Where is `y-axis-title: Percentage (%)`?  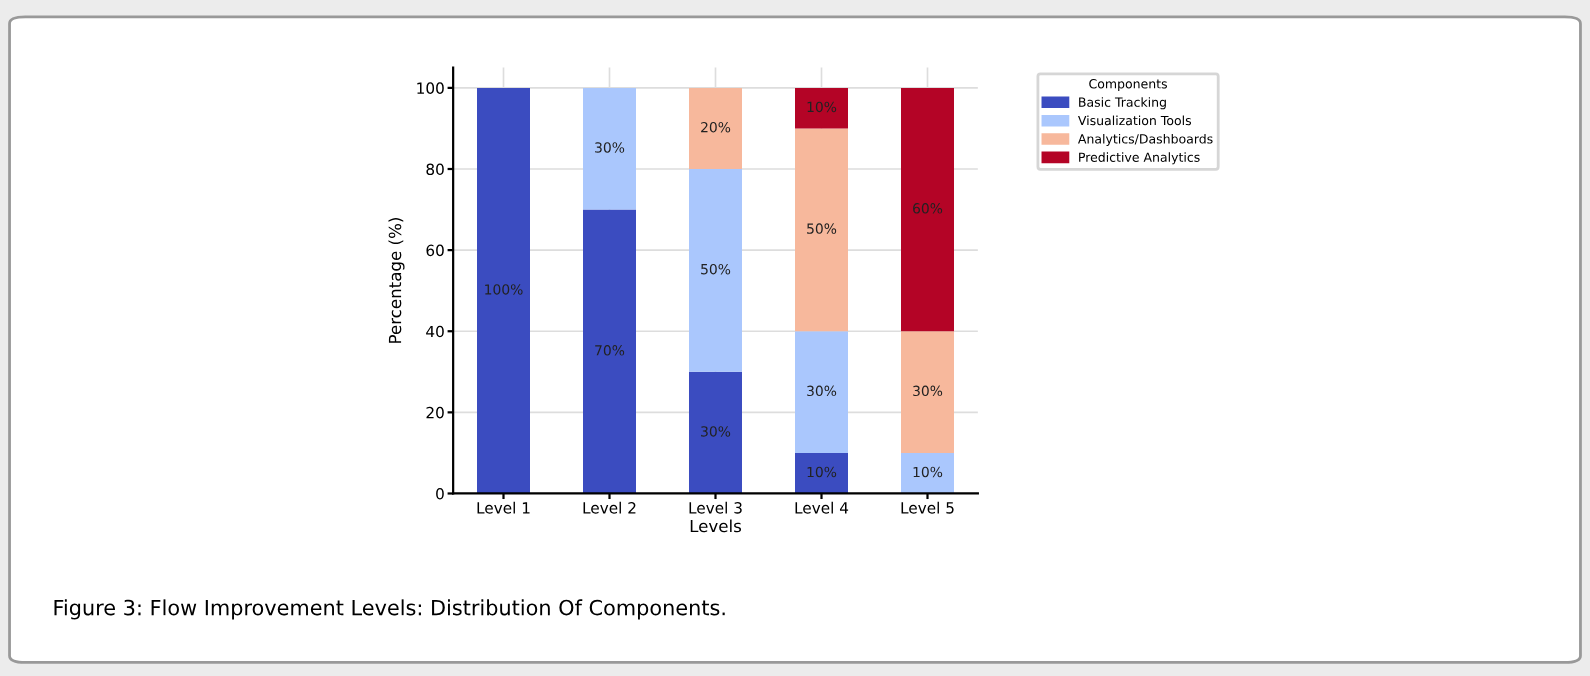 y-axis-title: Percentage (%) is located at coordinates (396, 280).